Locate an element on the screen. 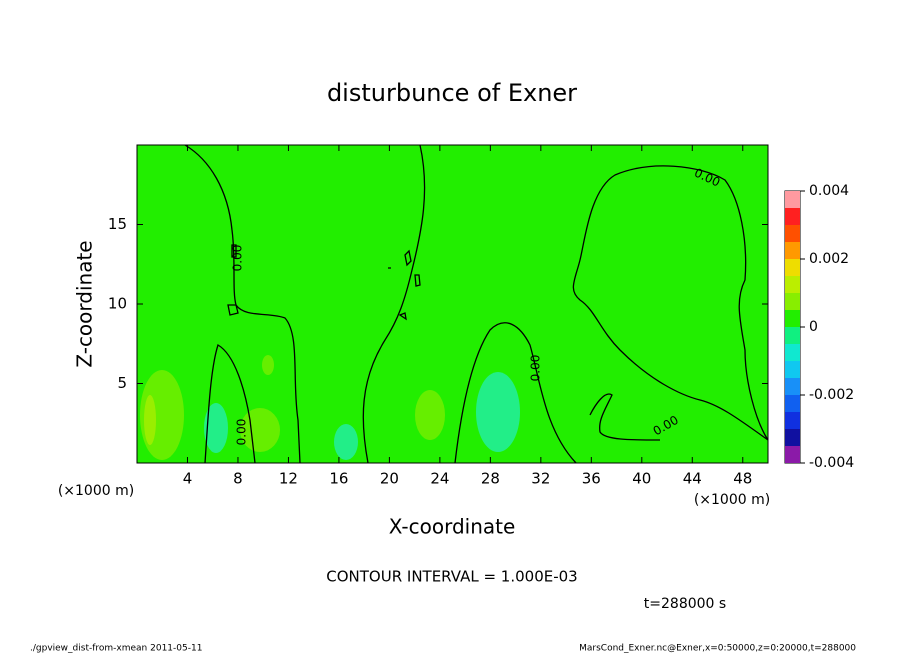  contour-interval: CONTOUR INTERVAL = 1.000E-03 is located at coordinates (451, 577).